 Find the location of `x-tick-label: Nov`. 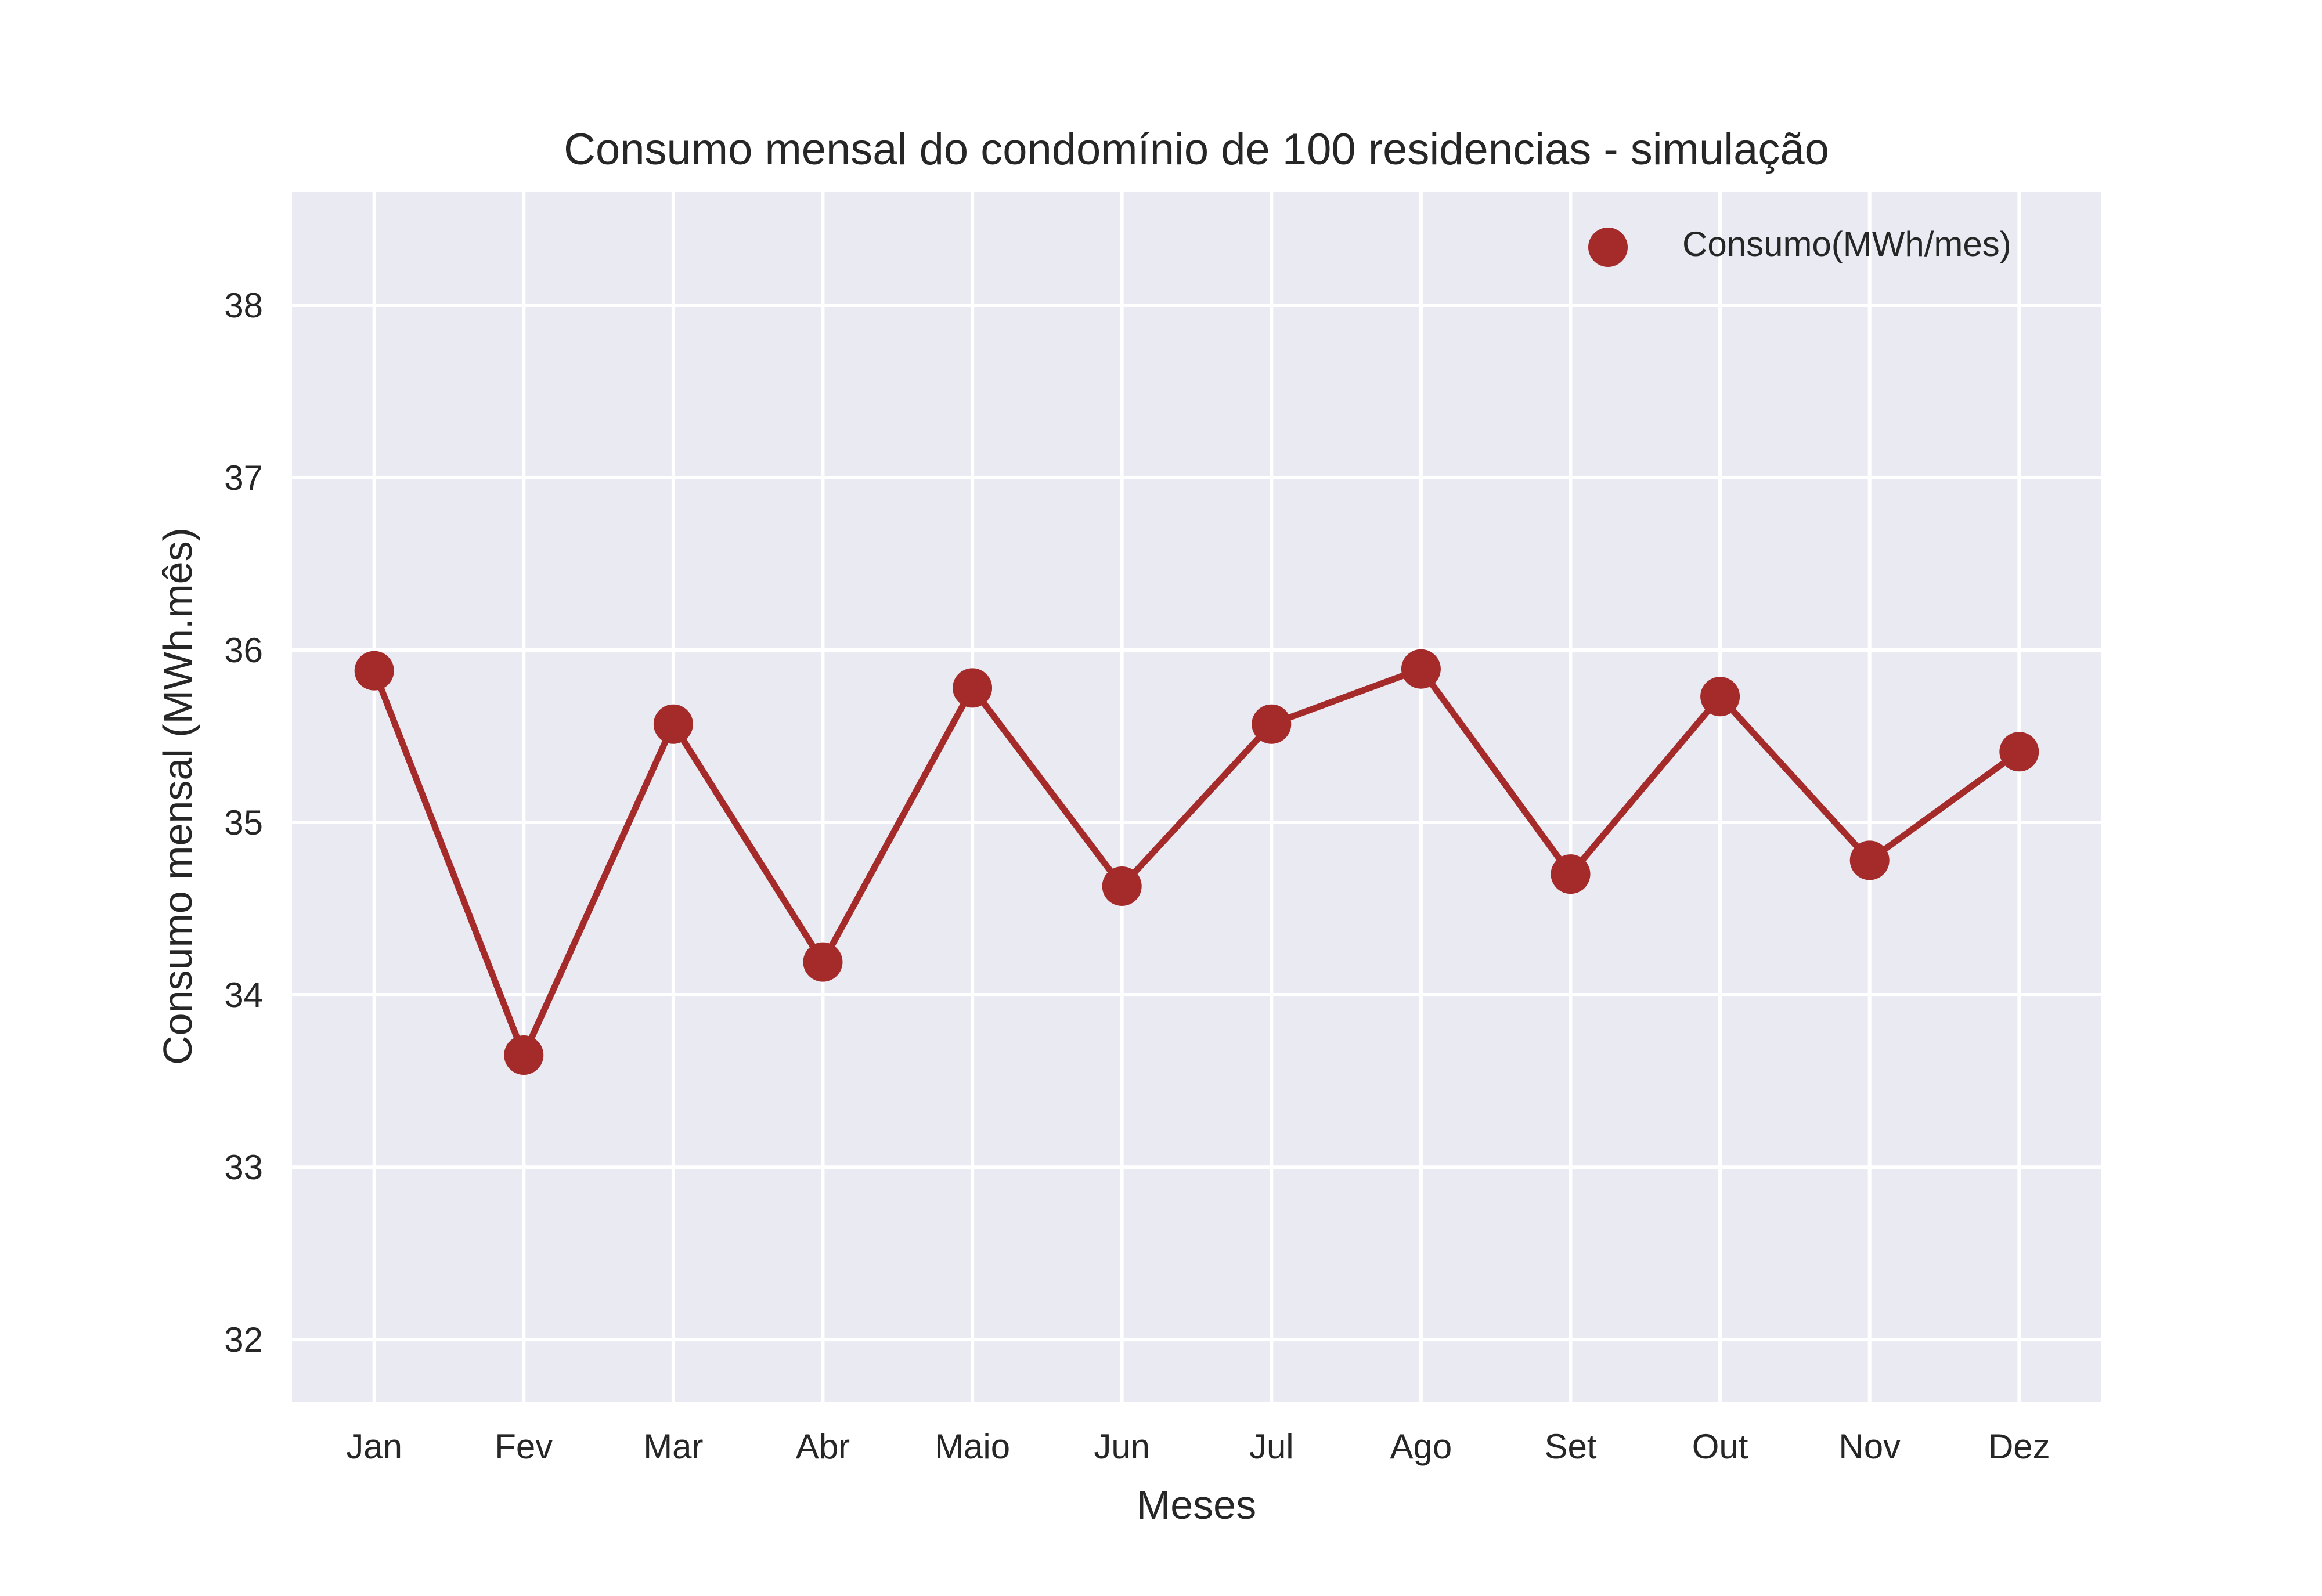

x-tick-label: Nov is located at coordinates (1869, 1447).